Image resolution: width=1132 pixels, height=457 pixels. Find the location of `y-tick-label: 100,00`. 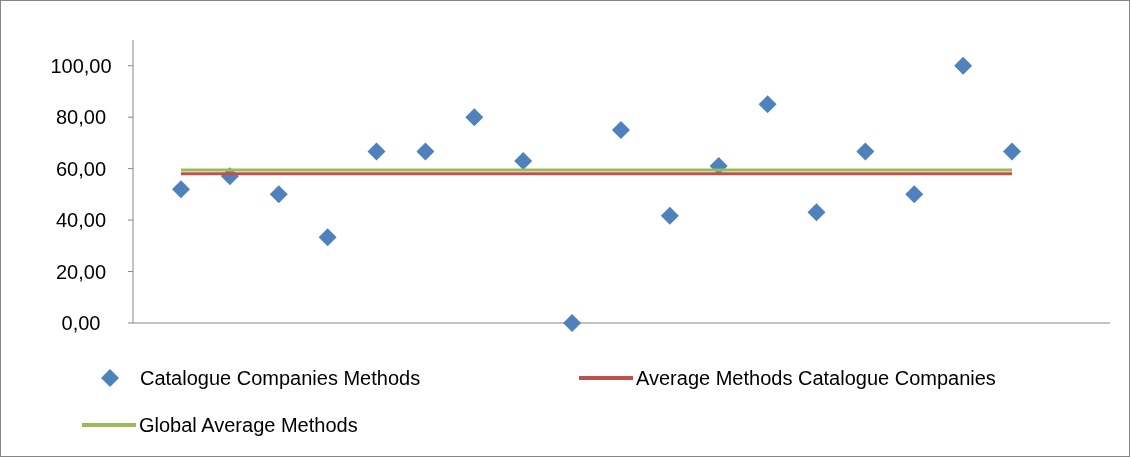

y-tick-label: 100,00 is located at coordinates (81, 65).